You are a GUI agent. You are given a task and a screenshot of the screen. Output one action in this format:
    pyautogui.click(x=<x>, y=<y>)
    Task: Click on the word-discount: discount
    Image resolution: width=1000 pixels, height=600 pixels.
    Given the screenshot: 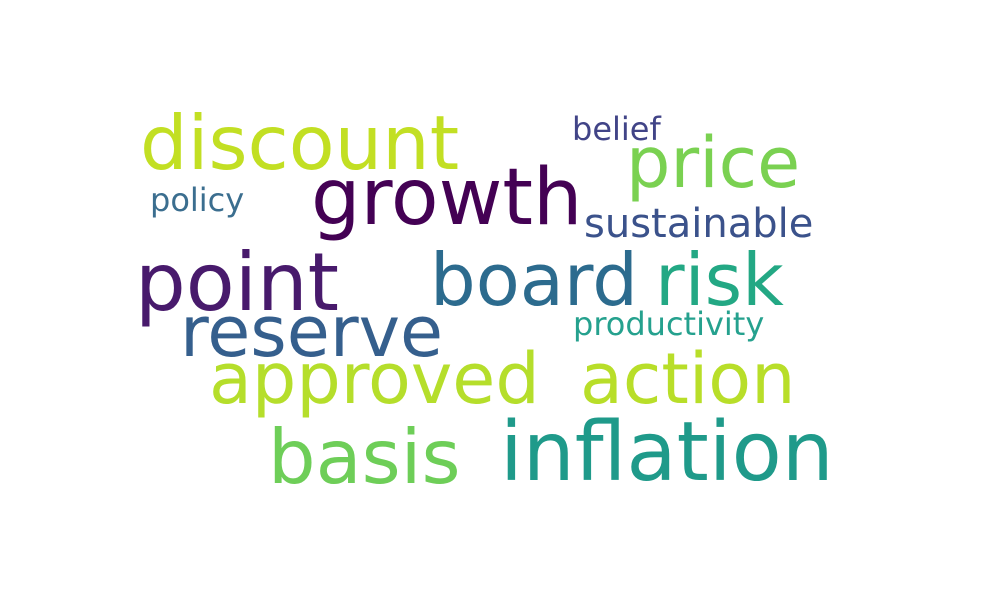 What is the action you would take?
    pyautogui.click(x=300, y=143)
    